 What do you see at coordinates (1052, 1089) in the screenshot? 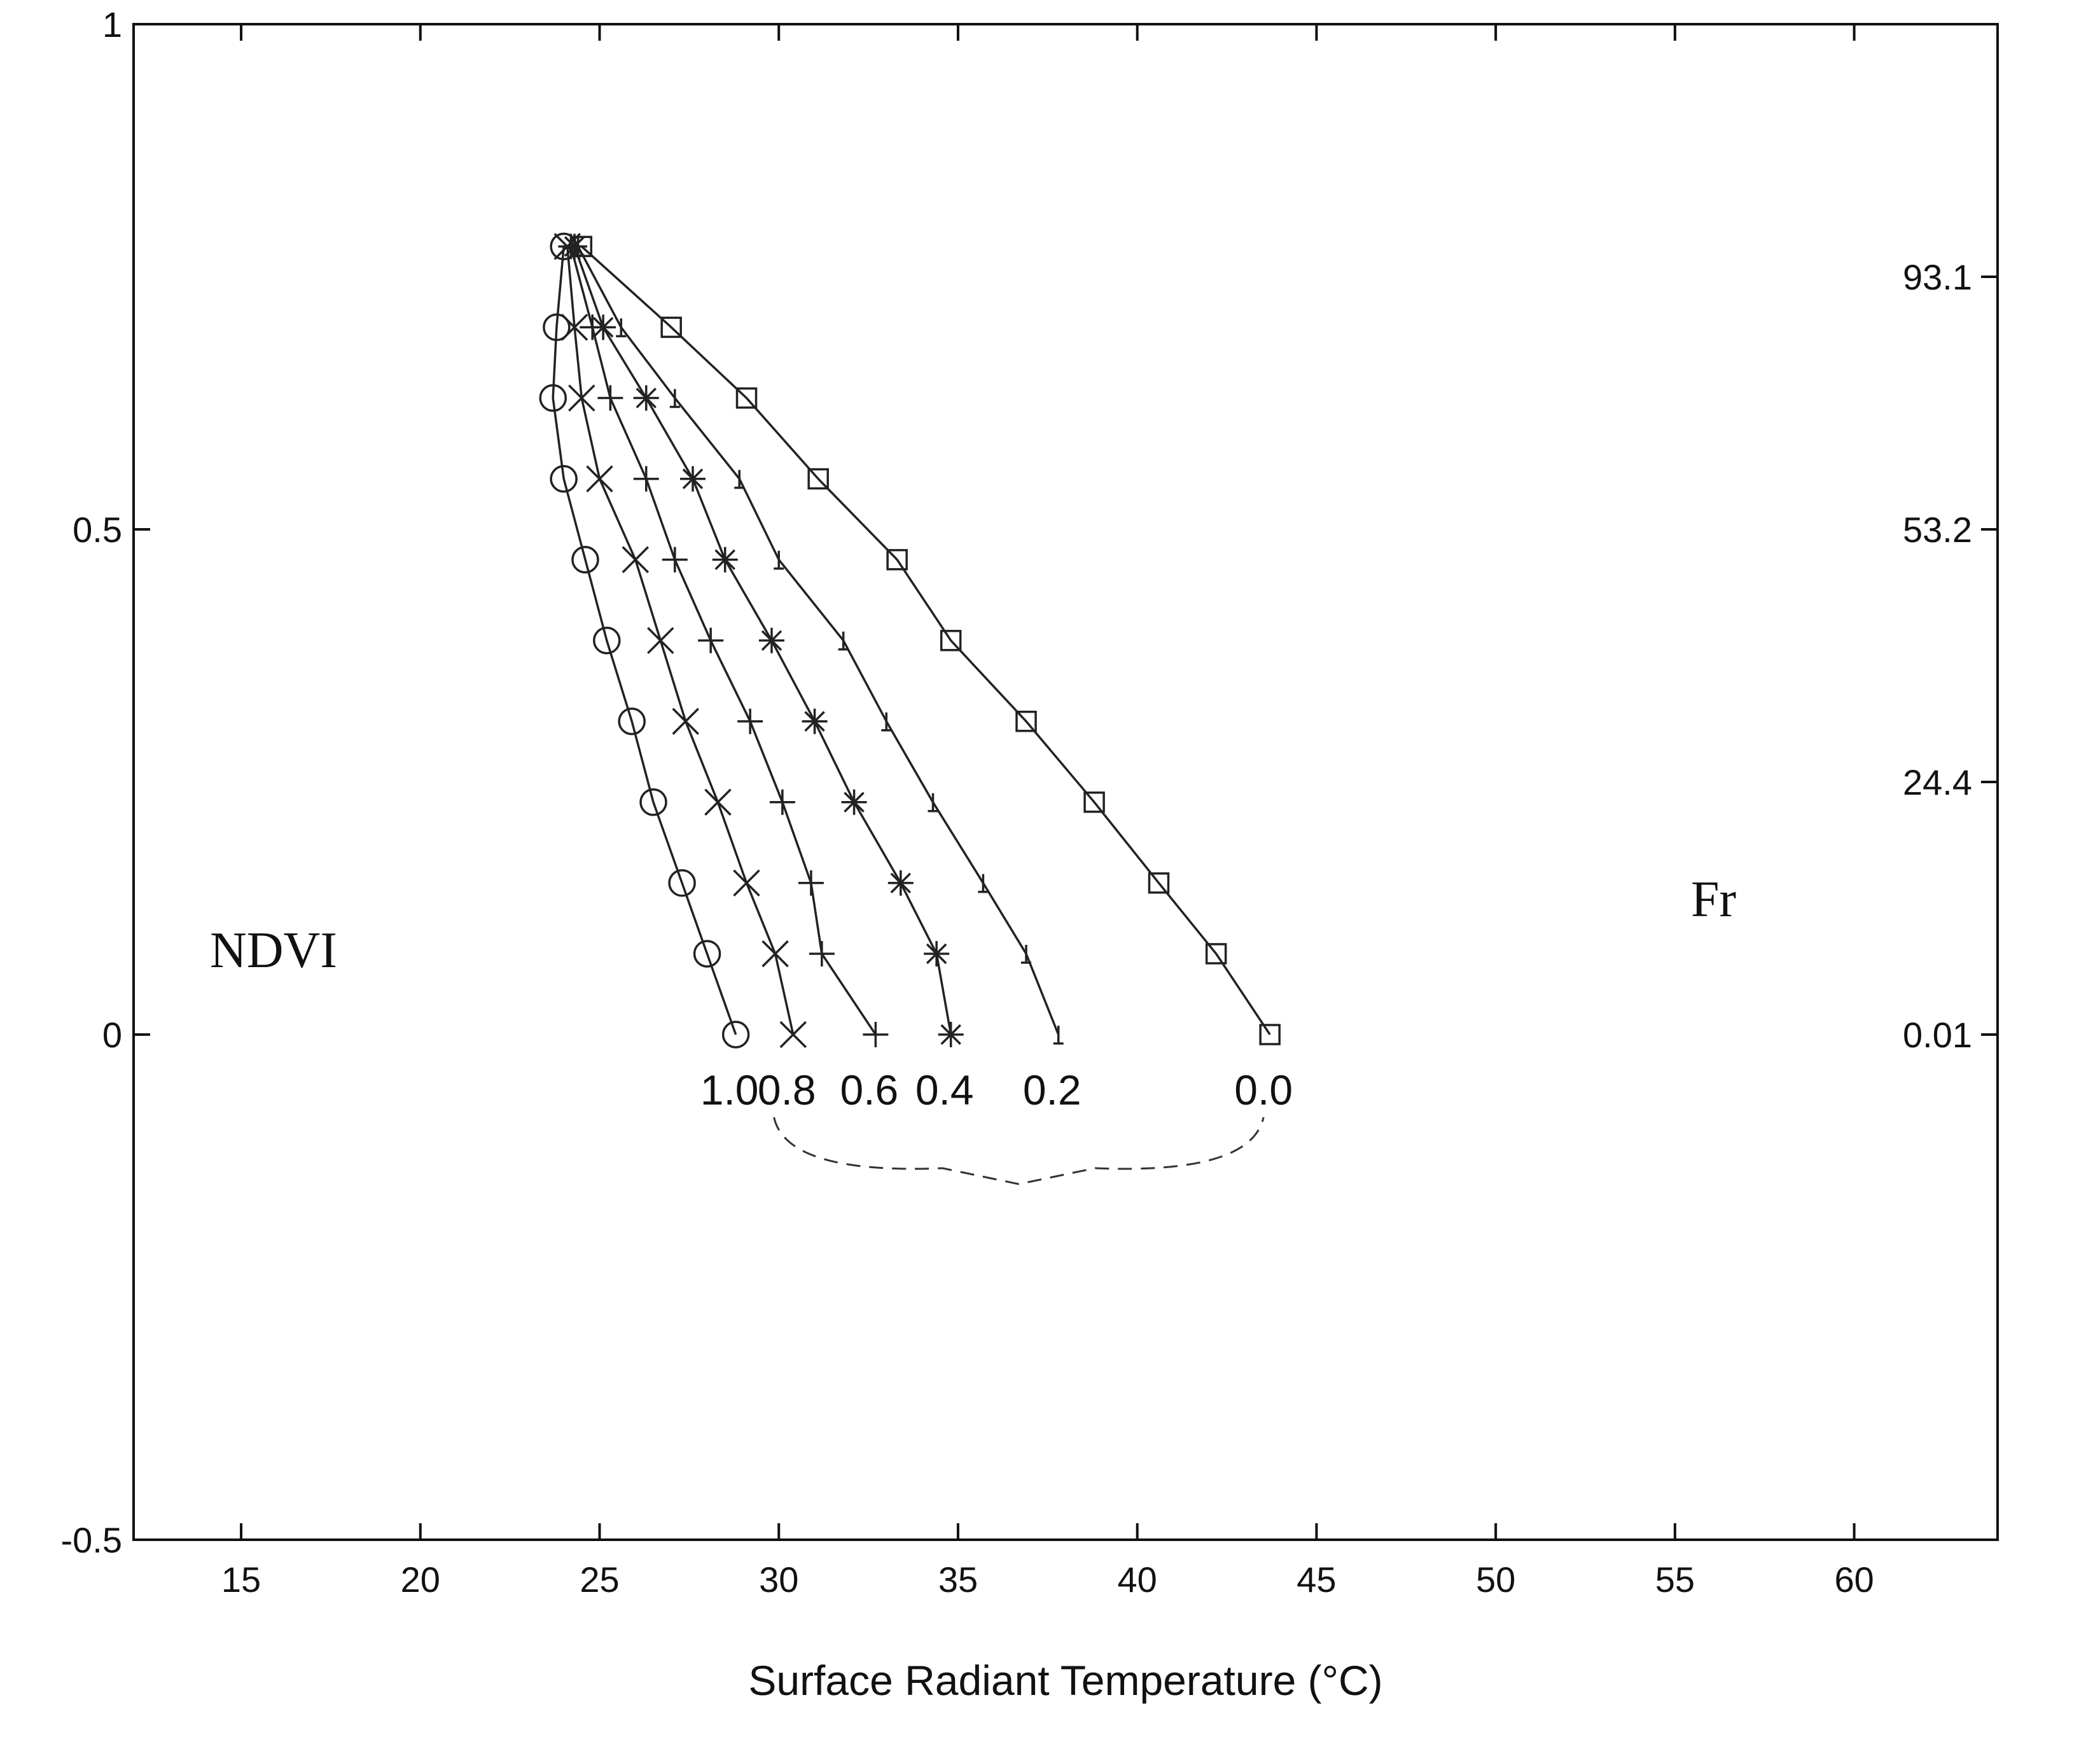
I see `isoline-label-fr-0.2: 0.2` at bounding box center [1052, 1089].